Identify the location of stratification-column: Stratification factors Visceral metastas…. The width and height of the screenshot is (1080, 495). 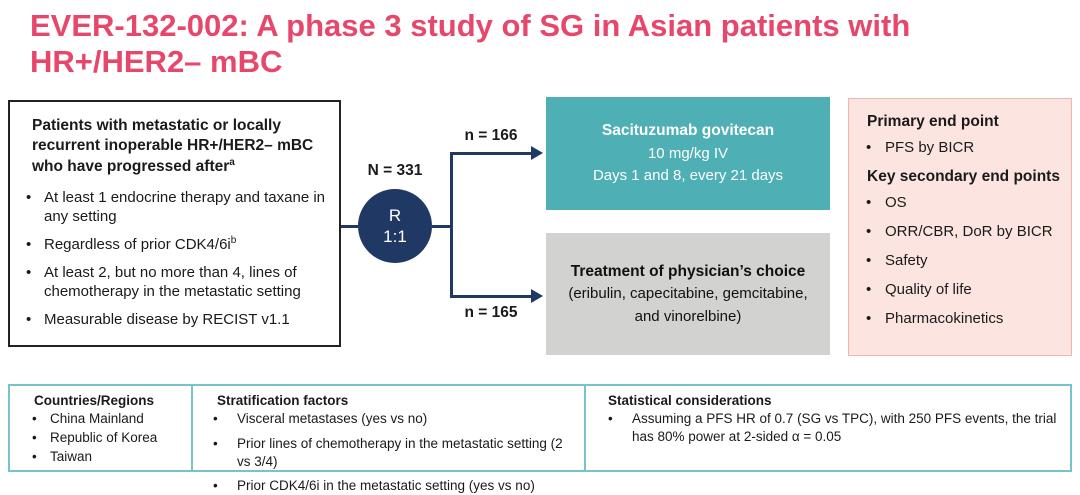
(389, 440).